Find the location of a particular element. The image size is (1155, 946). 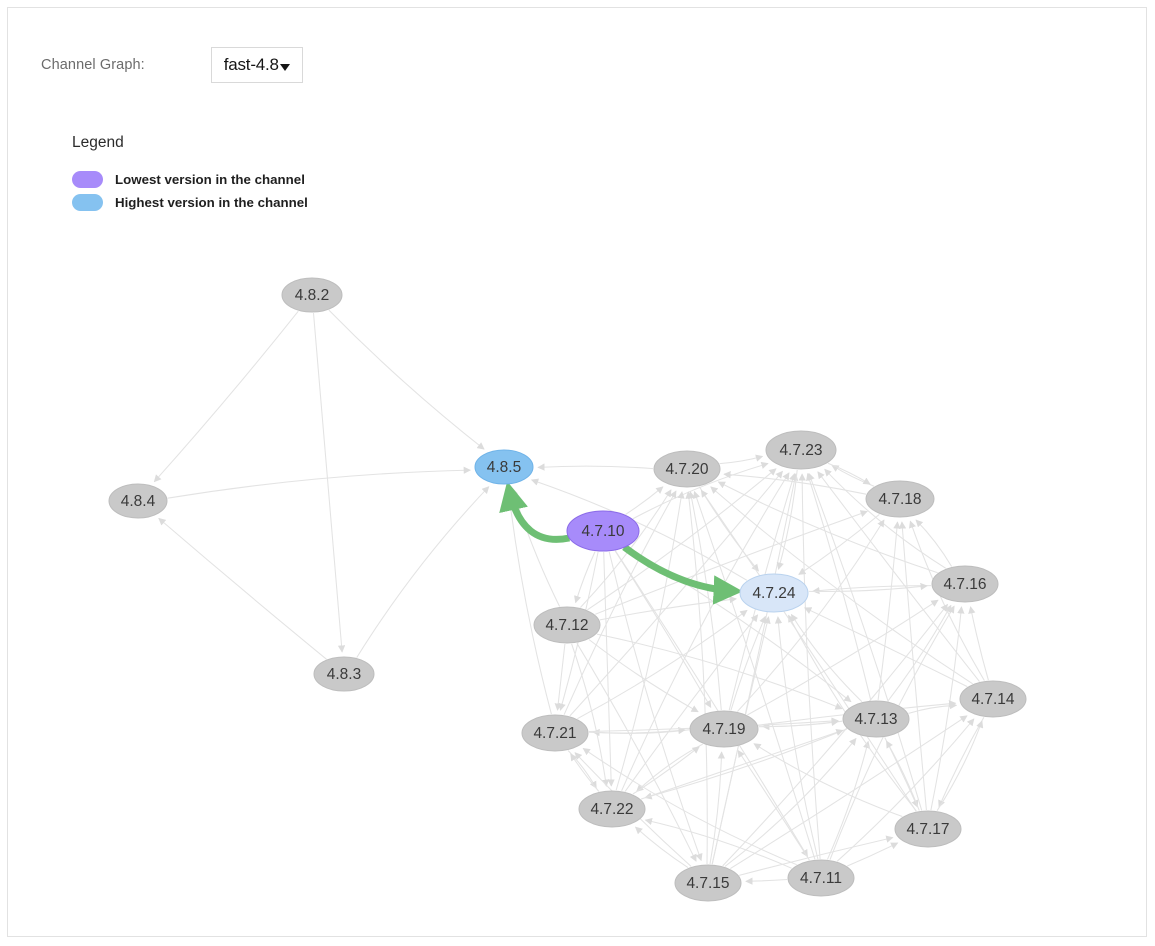

channel-select-wrap: fast-4.8 is located at coordinates (256, 65).